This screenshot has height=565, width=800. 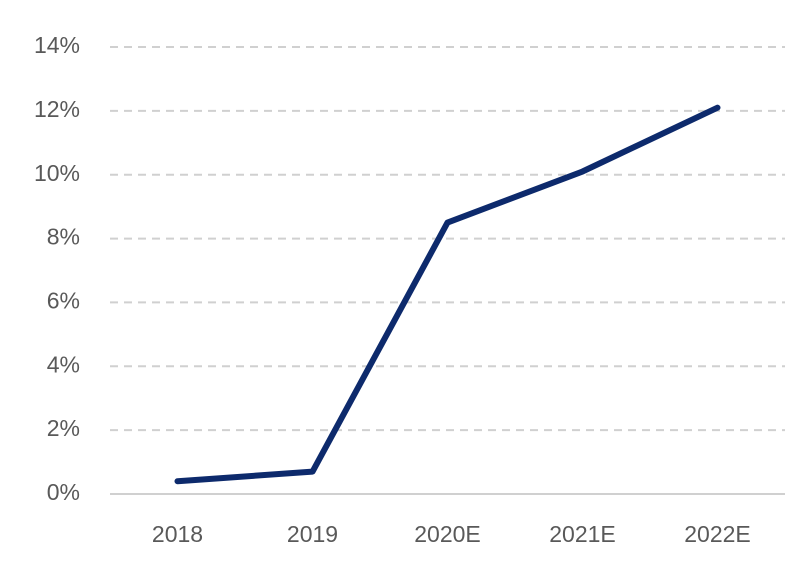 What do you see at coordinates (312, 534) in the screenshot?
I see `x-tick-label: 2019` at bounding box center [312, 534].